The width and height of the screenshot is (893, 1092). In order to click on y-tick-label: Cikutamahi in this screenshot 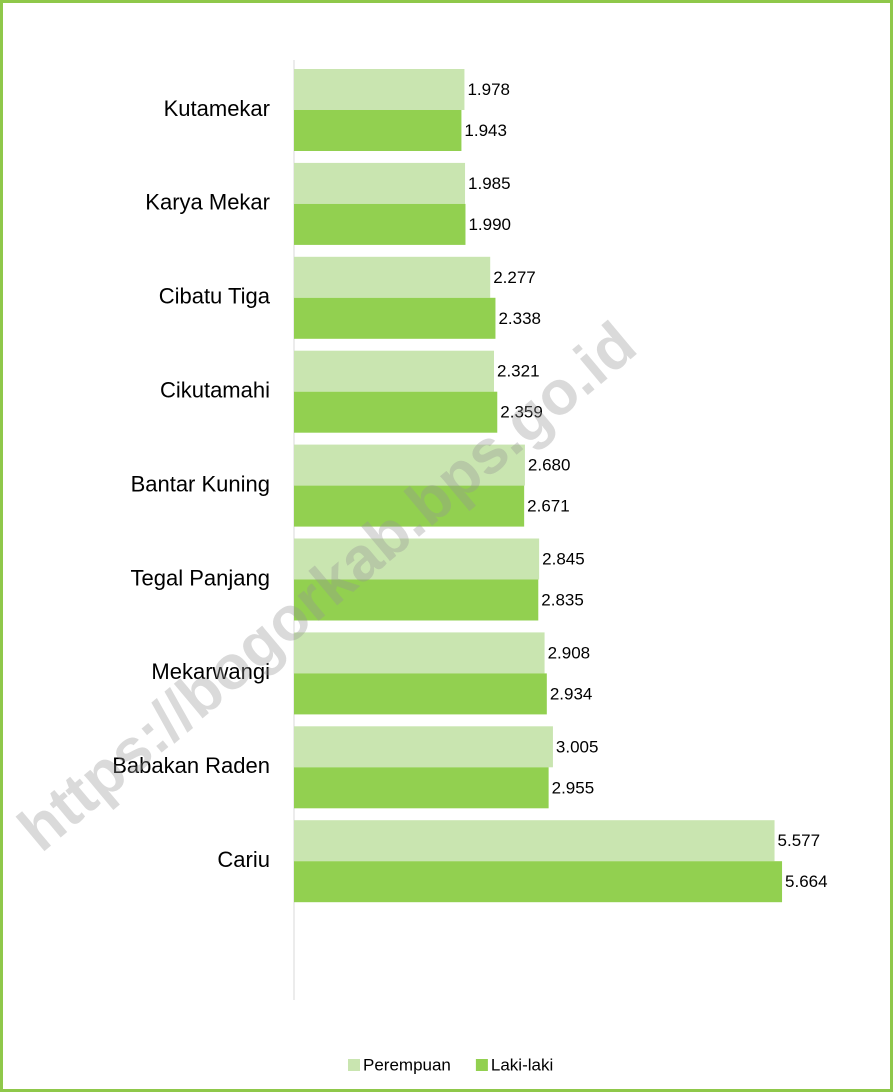, I will do `click(215, 390)`.